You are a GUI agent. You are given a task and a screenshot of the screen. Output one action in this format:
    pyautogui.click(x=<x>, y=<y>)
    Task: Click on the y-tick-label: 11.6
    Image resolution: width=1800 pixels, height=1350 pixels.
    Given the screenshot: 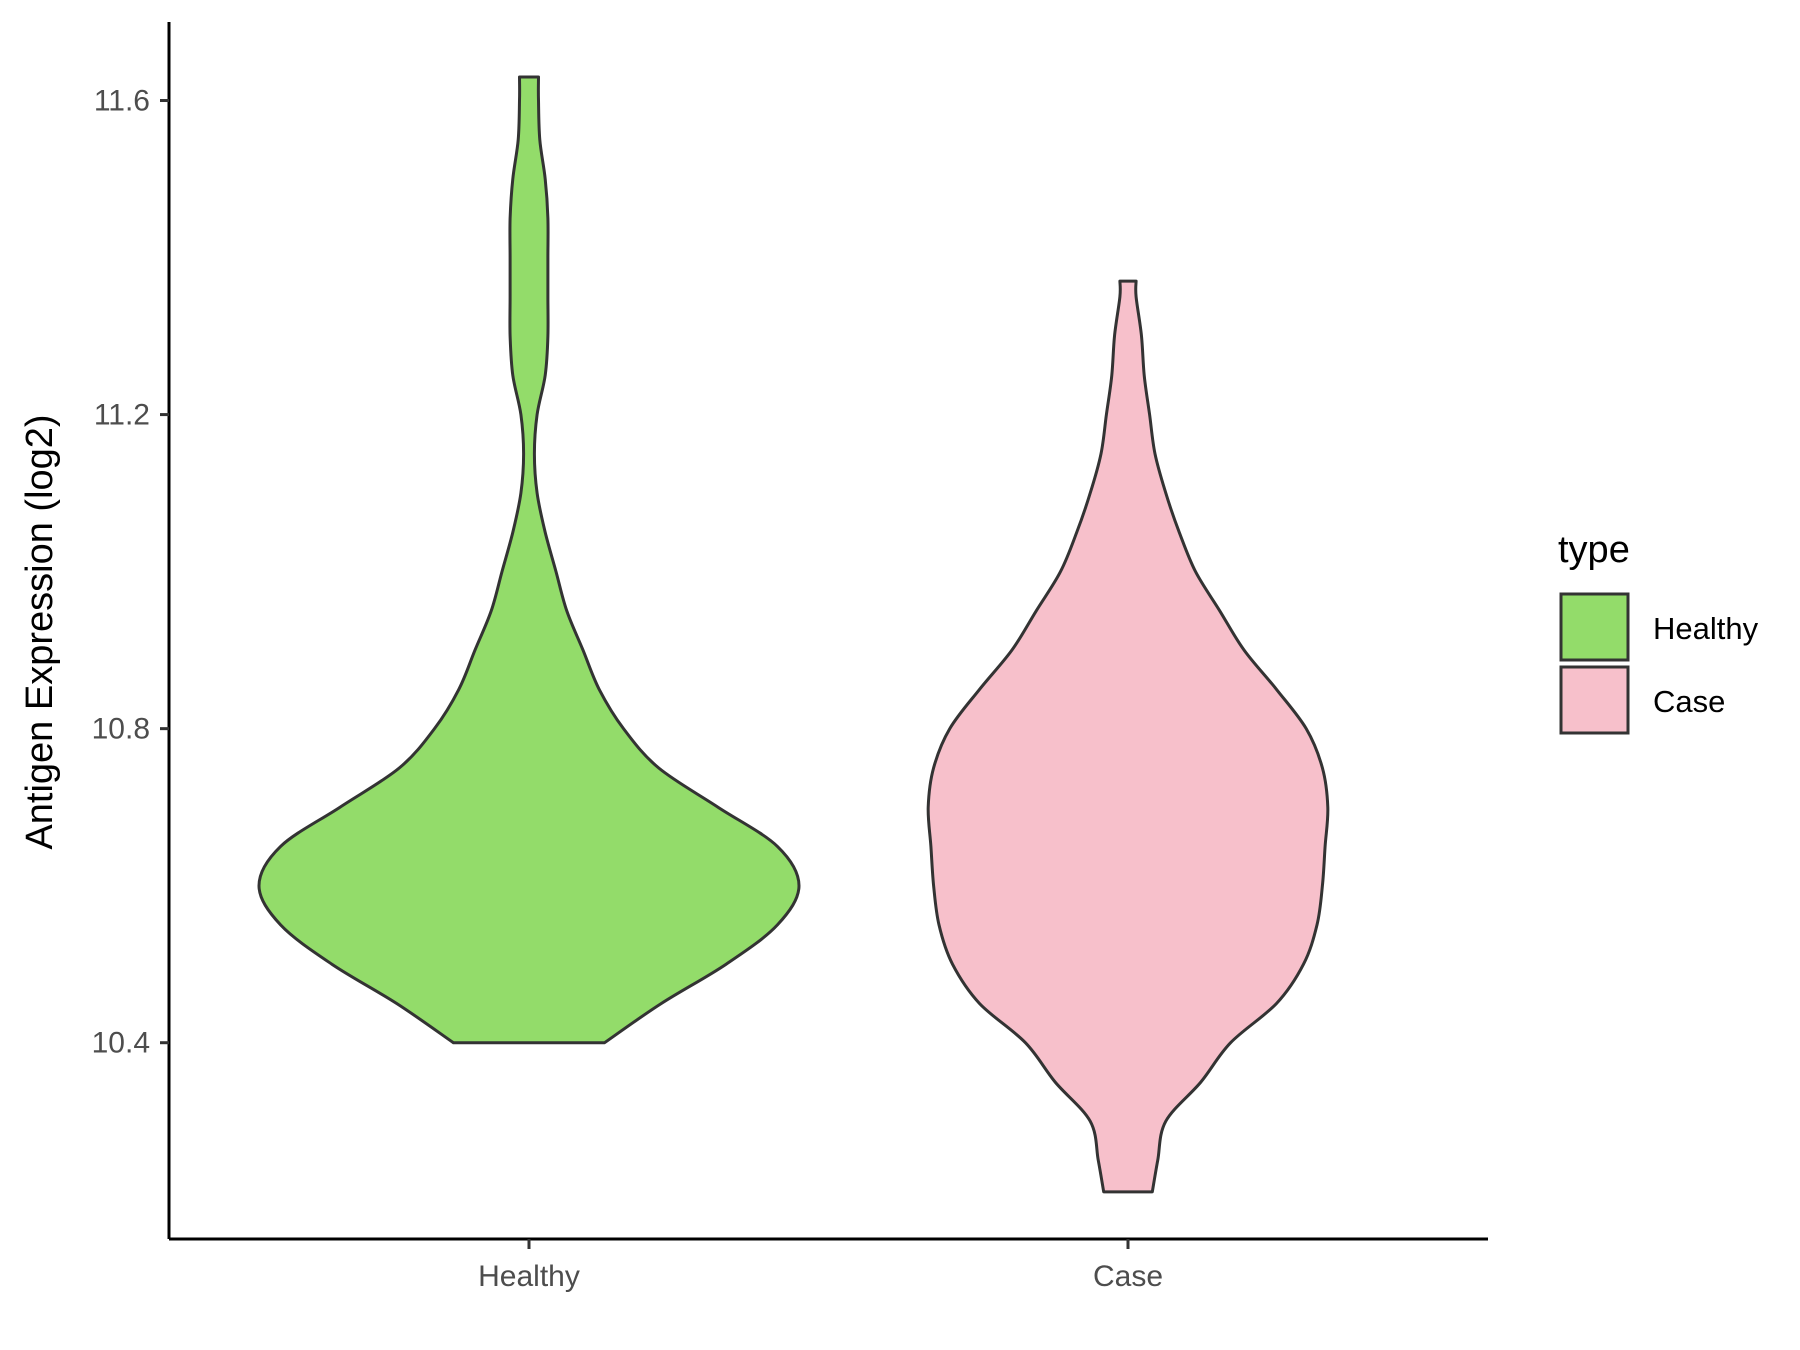 What is the action you would take?
    pyautogui.click(x=122, y=101)
    